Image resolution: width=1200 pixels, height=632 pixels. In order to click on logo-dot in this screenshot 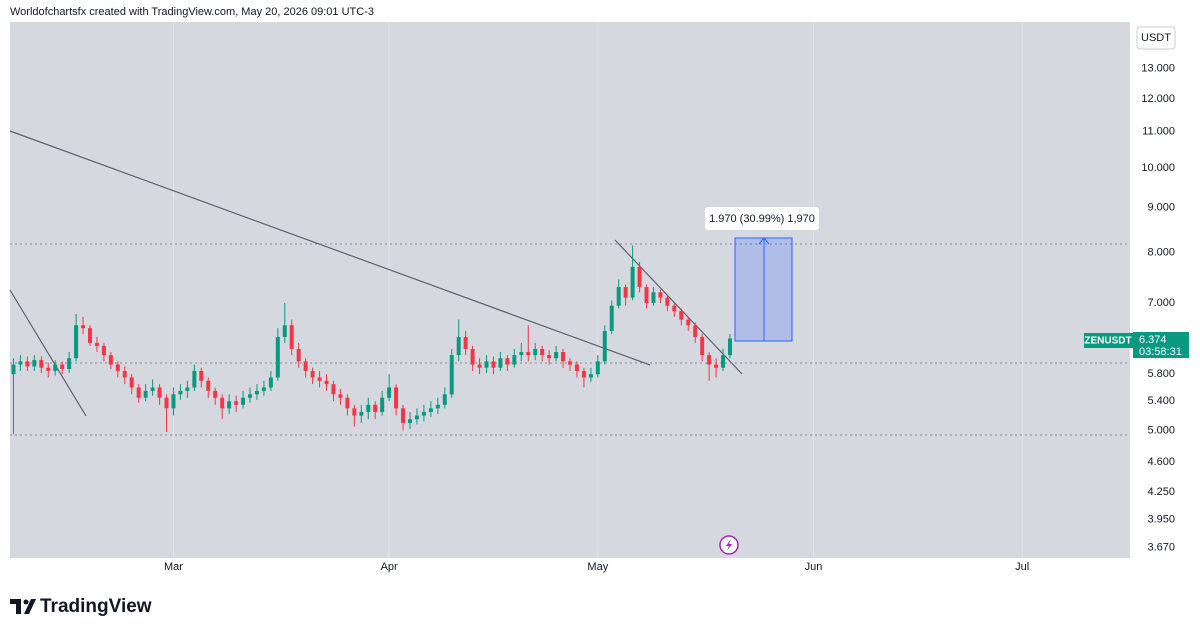, I will do `click(26, 602)`.